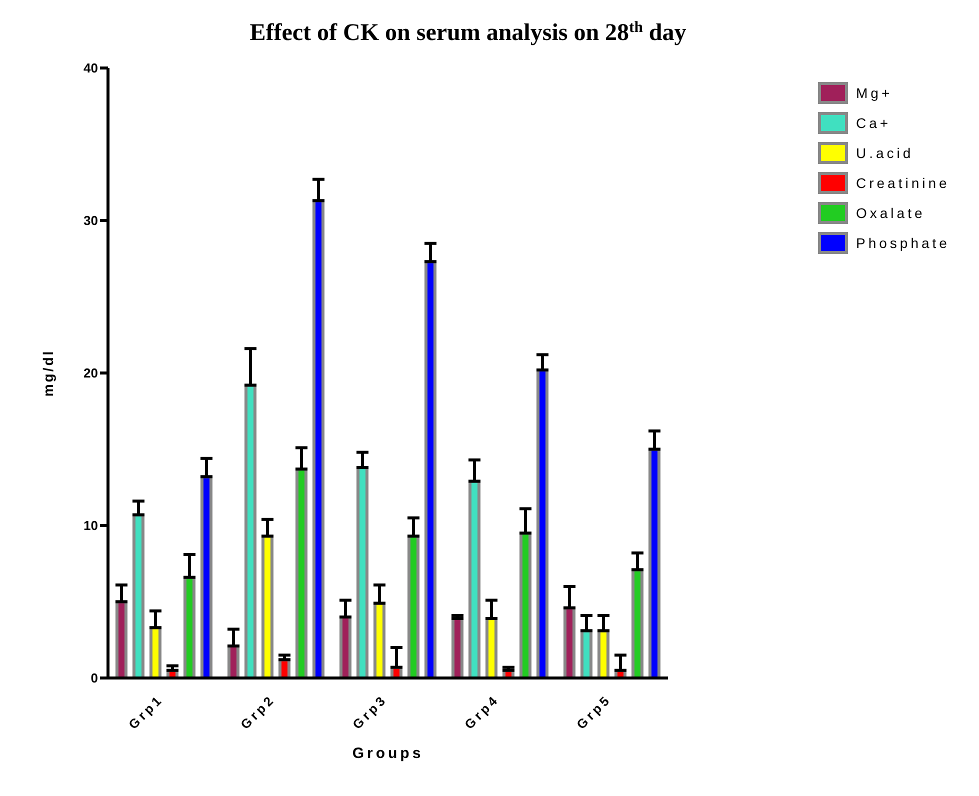 This screenshot has height=796, width=979. Describe the element at coordinates (874, 123) in the screenshot. I see `legend-label: Ca+` at that location.